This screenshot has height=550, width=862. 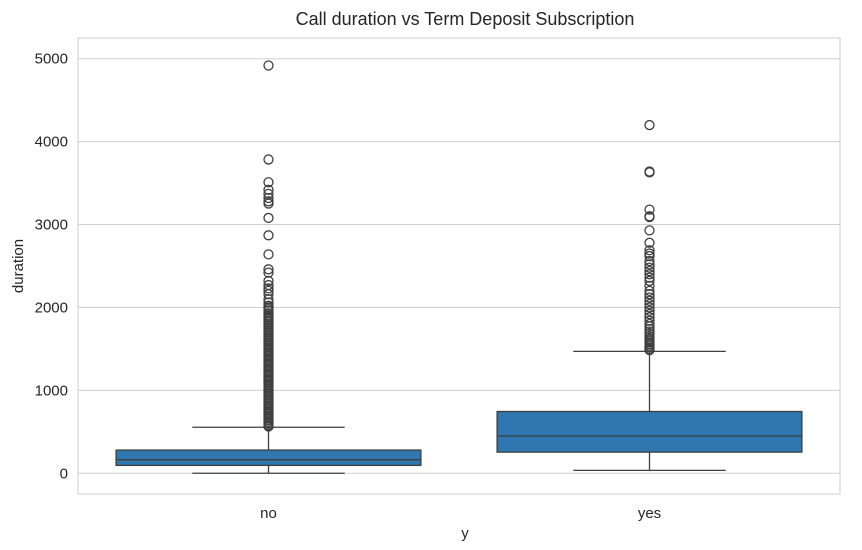 I want to click on y-axis-title: duration, so click(x=18, y=266).